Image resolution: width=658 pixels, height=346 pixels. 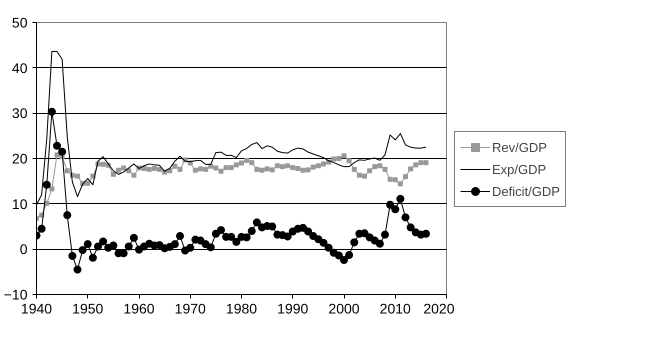 What do you see at coordinates (293, 308) in the screenshot?
I see `x-tick-label: 1990` at bounding box center [293, 308].